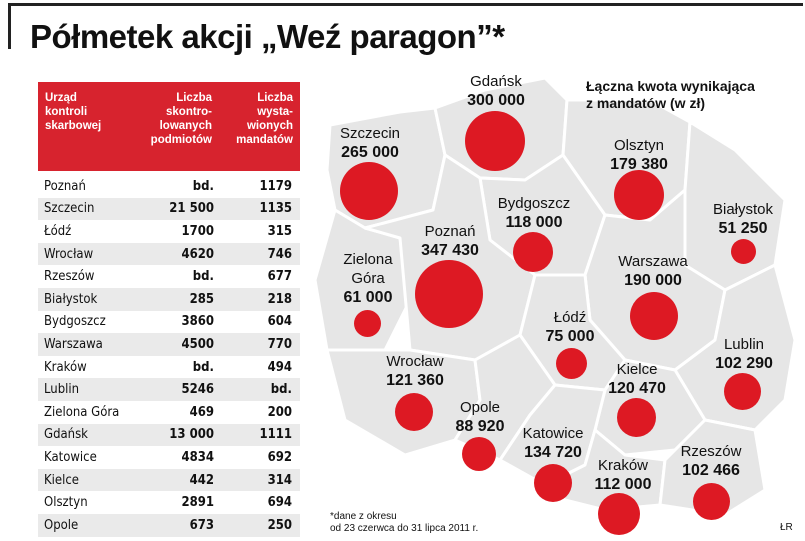 The width and height of the screenshot is (805, 541). I want to click on city-name: Warszawa, so click(653, 261).